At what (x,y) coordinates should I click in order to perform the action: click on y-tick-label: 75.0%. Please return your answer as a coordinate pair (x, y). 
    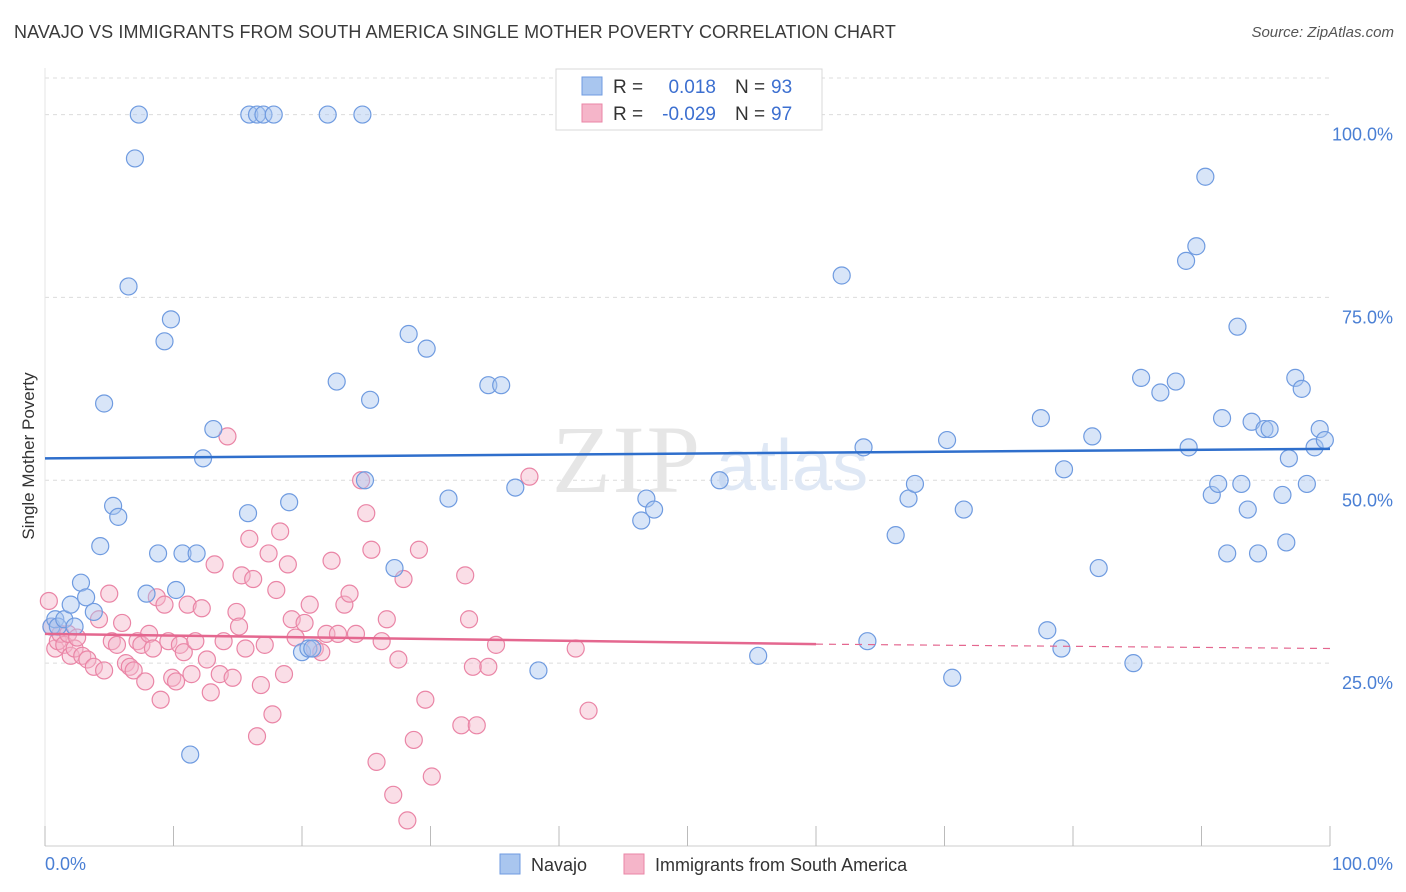
    Looking at the image, I should click on (1367, 317).